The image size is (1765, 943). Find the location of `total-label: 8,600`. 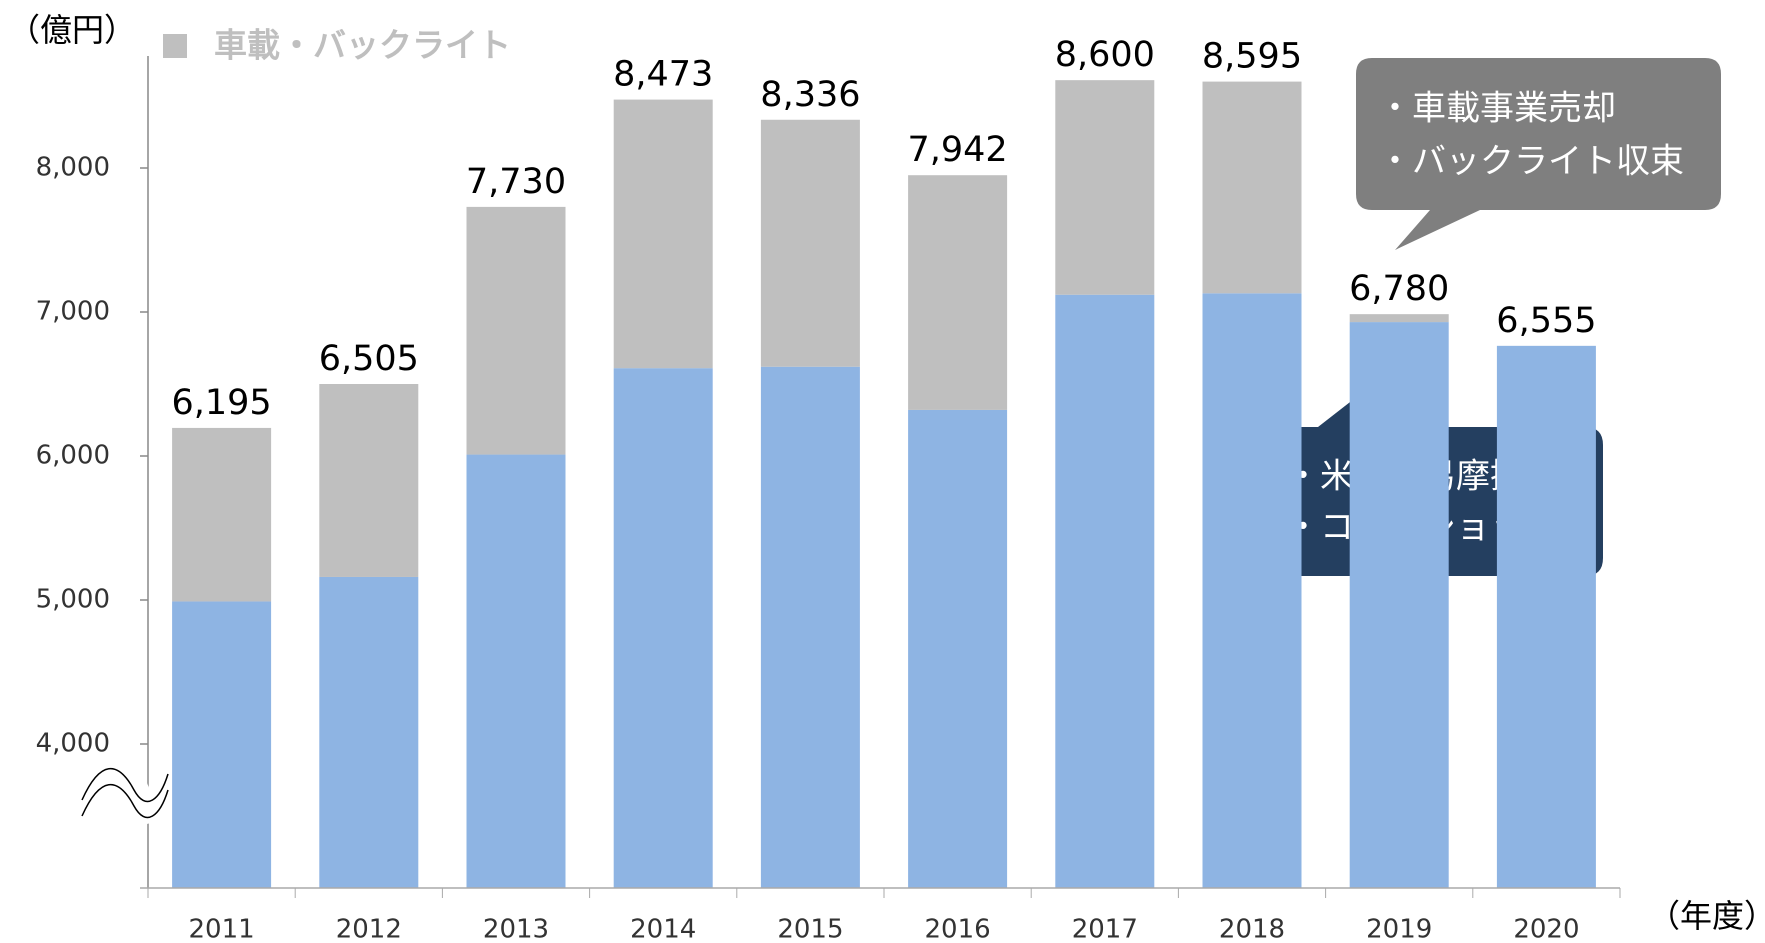

total-label: 8,600 is located at coordinates (1105, 55).